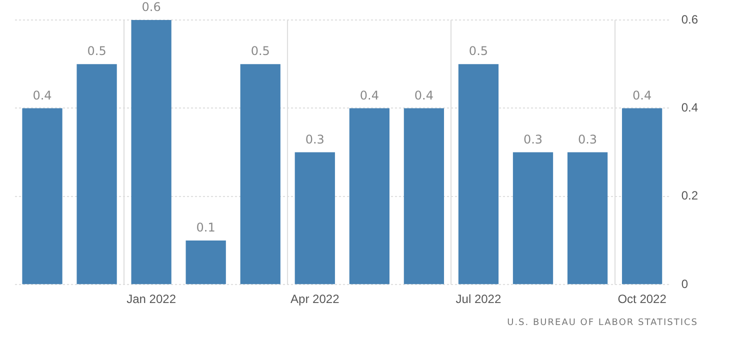 Image resolution: width=730 pixels, height=350 pixels. Describe the element at coordinates (151, 7) in the screenshot. I see `data-label: 0.6` at that location.